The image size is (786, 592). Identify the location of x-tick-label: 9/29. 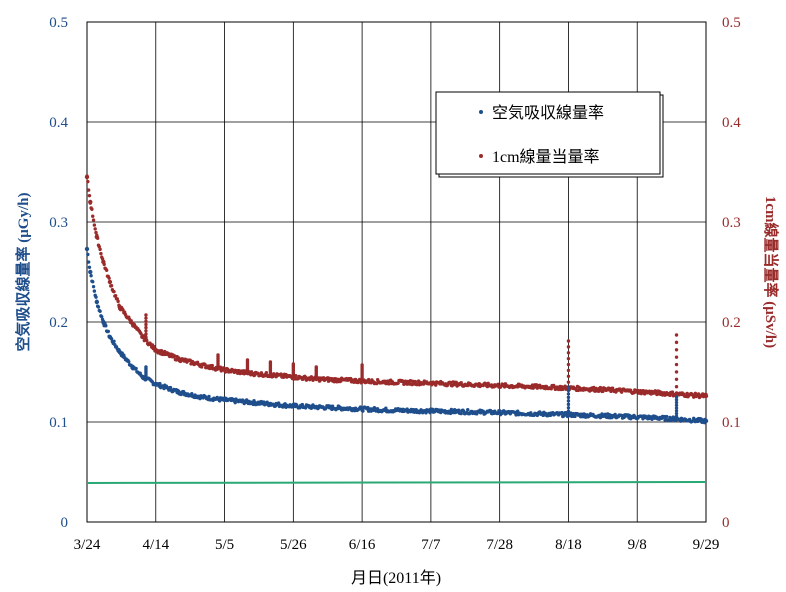
(706, 545).